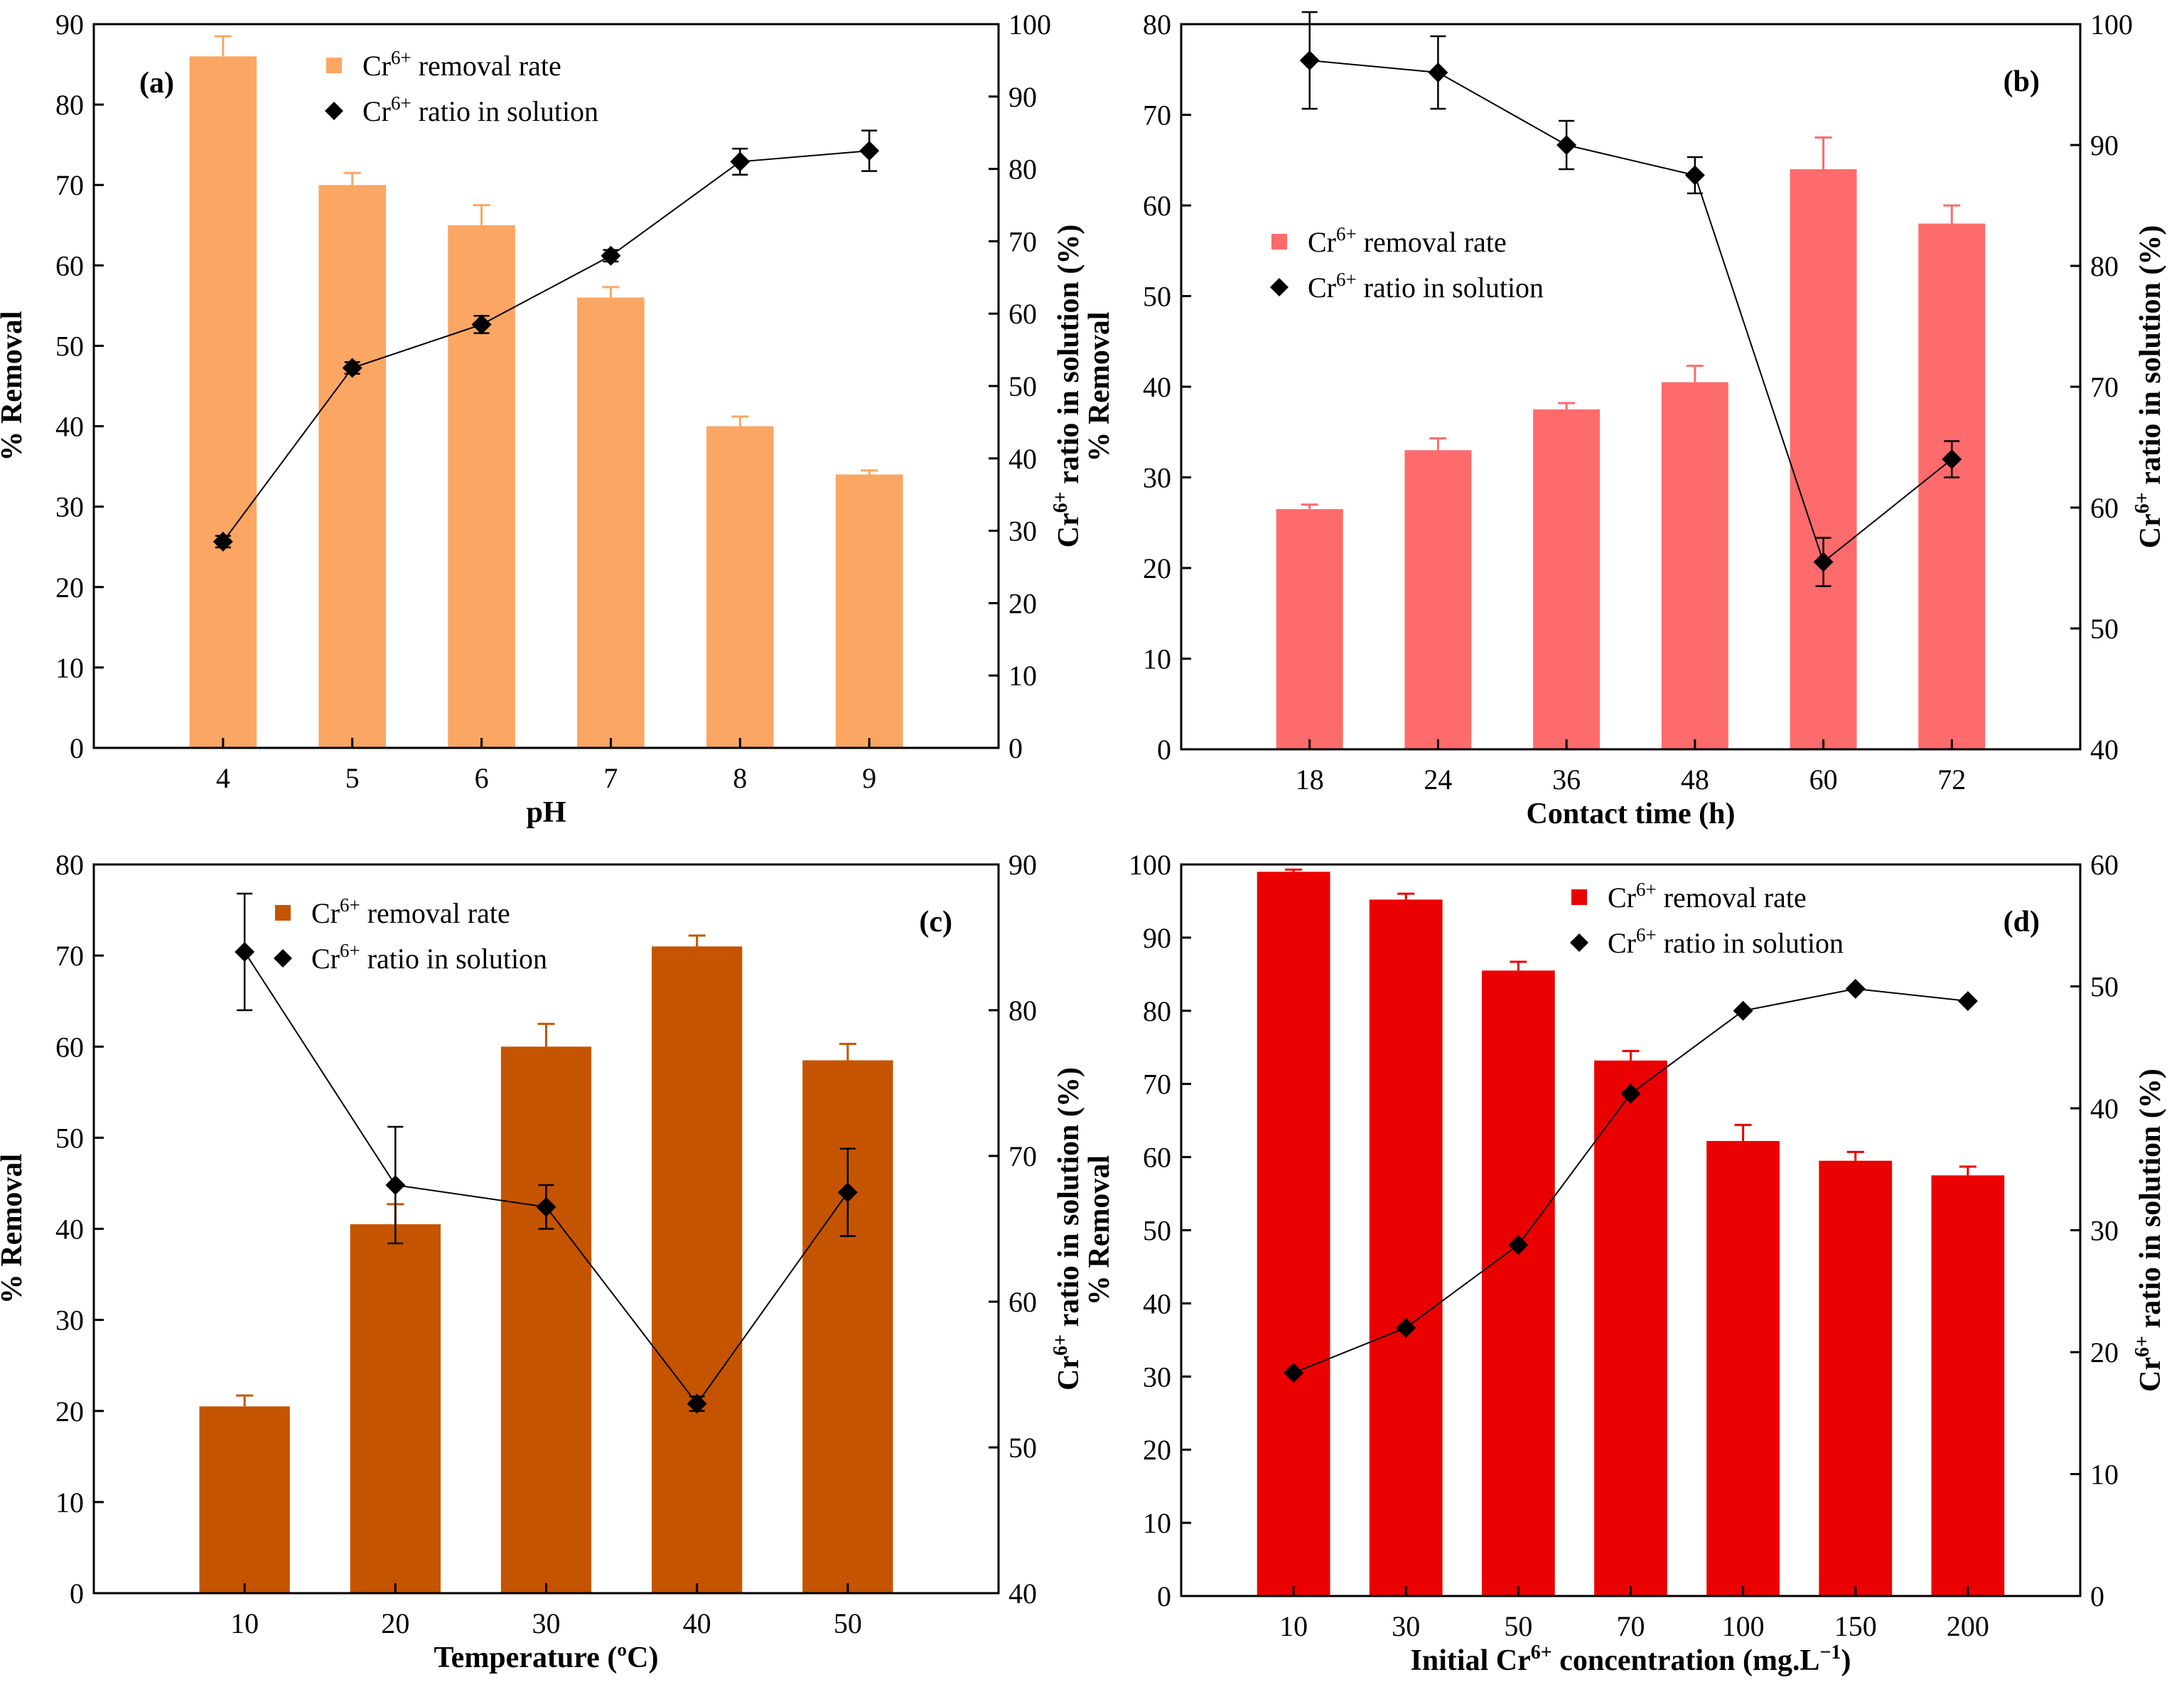 The image size is (2184, 1687). Describe the element at coordinates (245, 1623) in the screenshot. I see `x-tick-label: 10` at that location.